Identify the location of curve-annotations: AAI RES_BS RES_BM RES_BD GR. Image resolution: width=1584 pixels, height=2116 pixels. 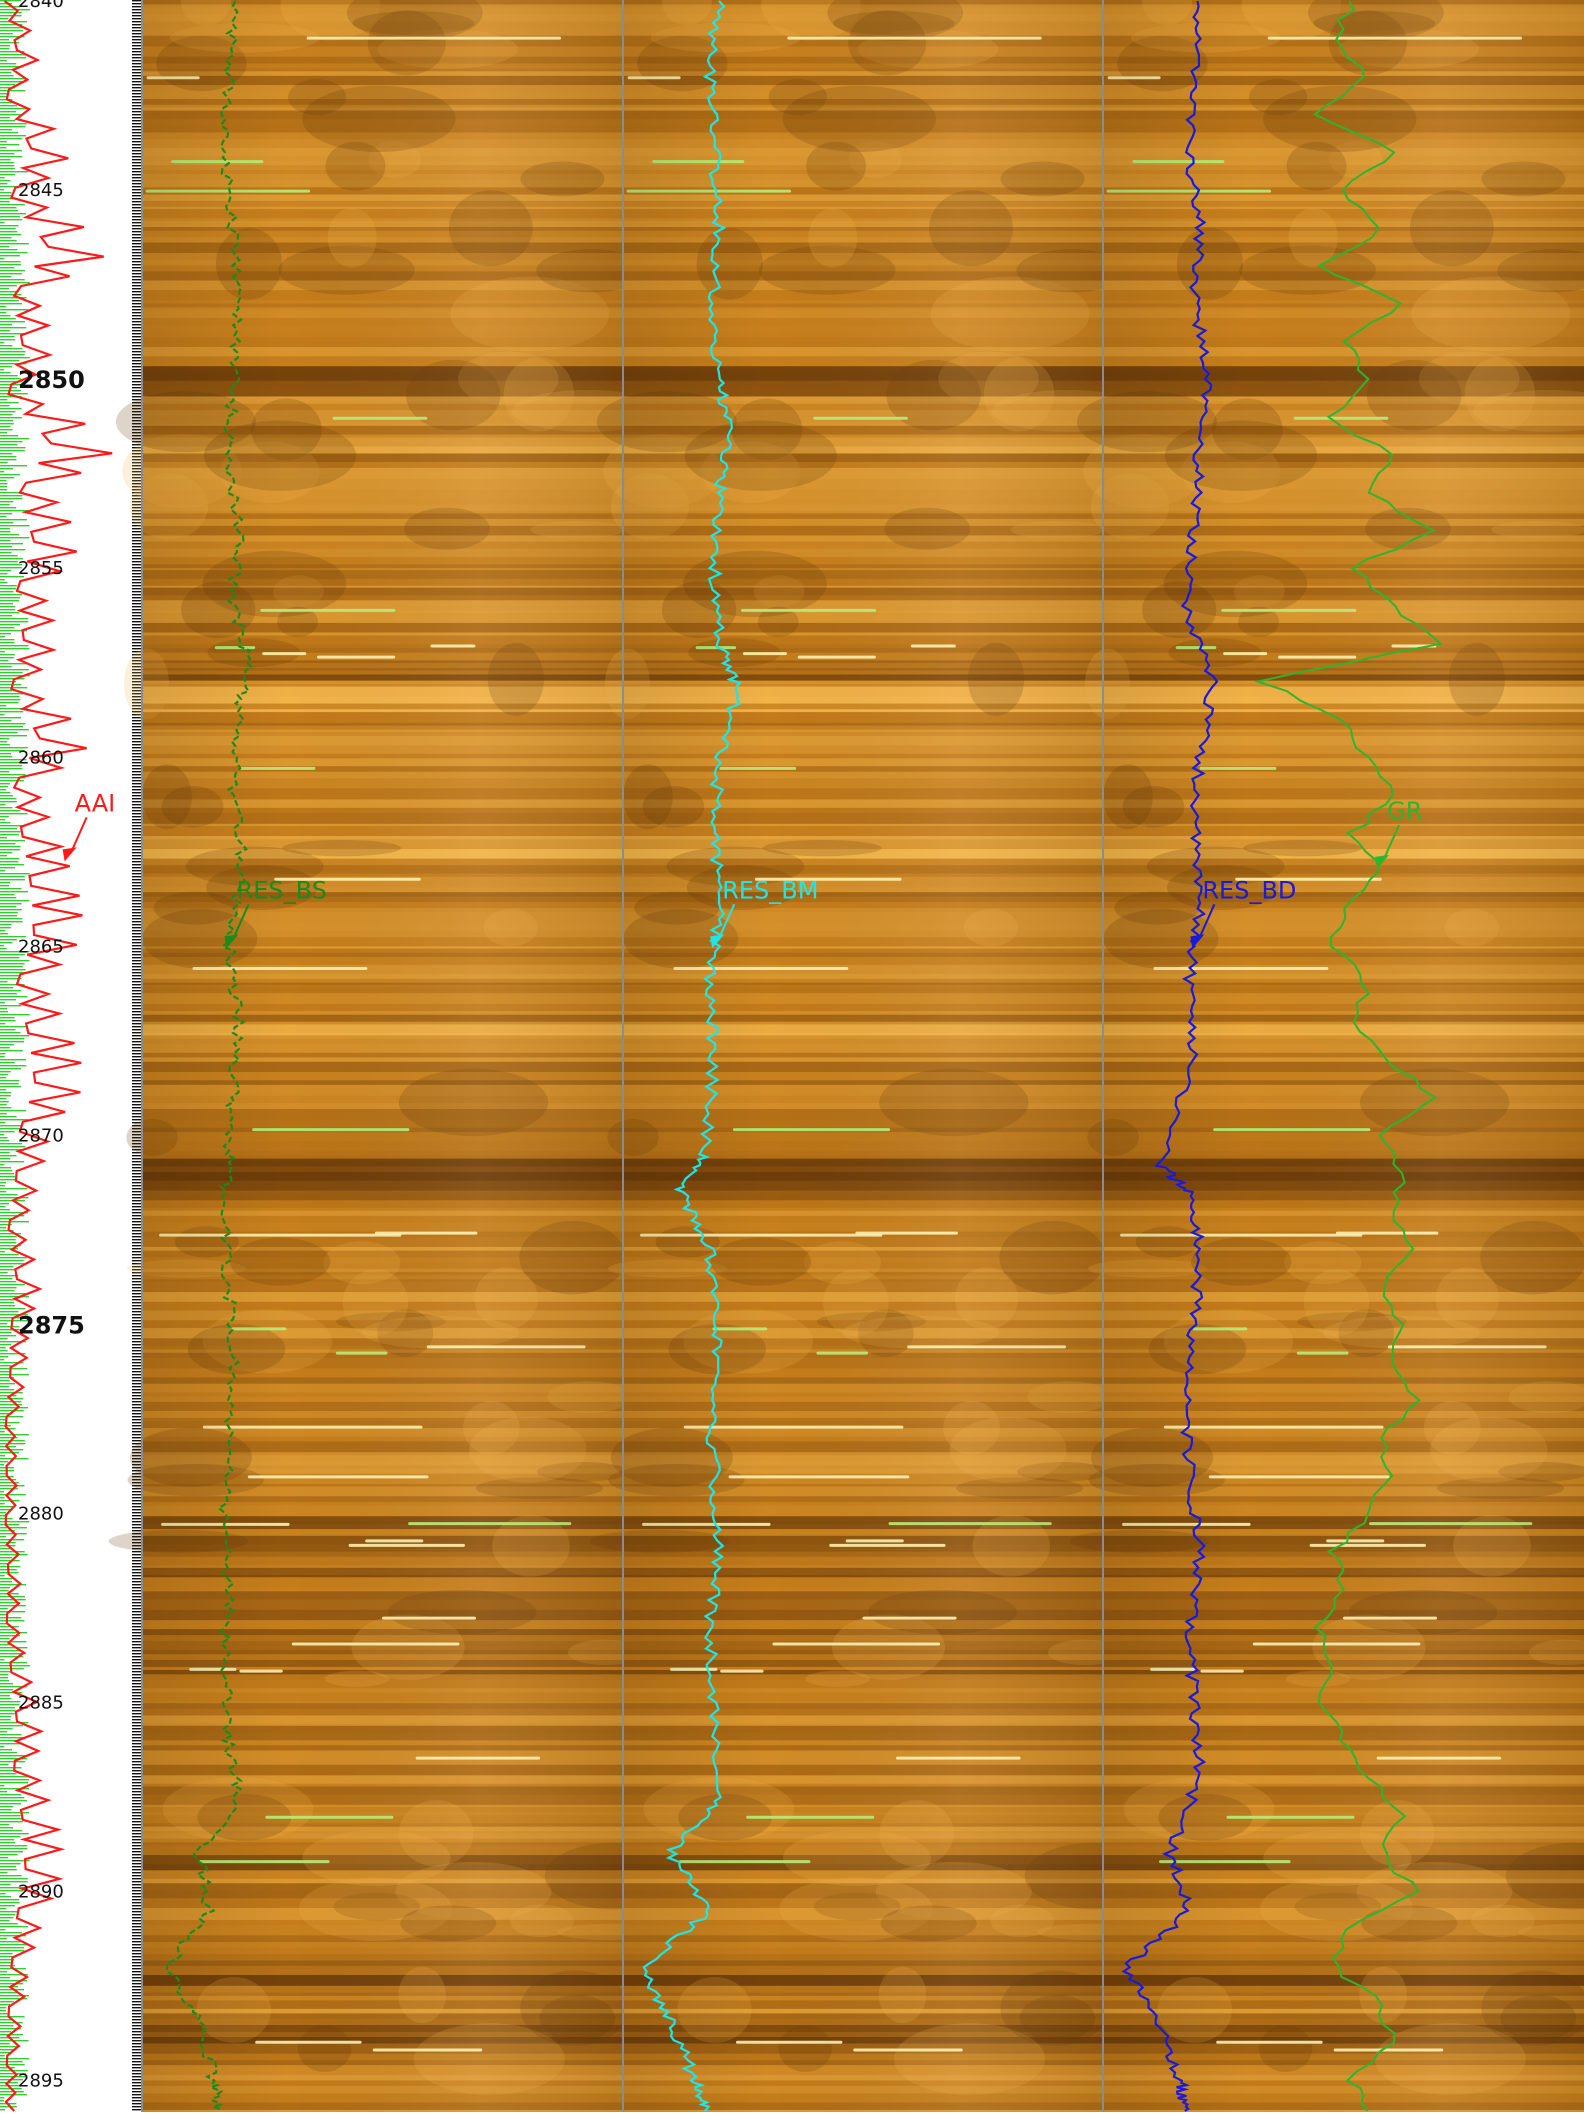
(742, 869).